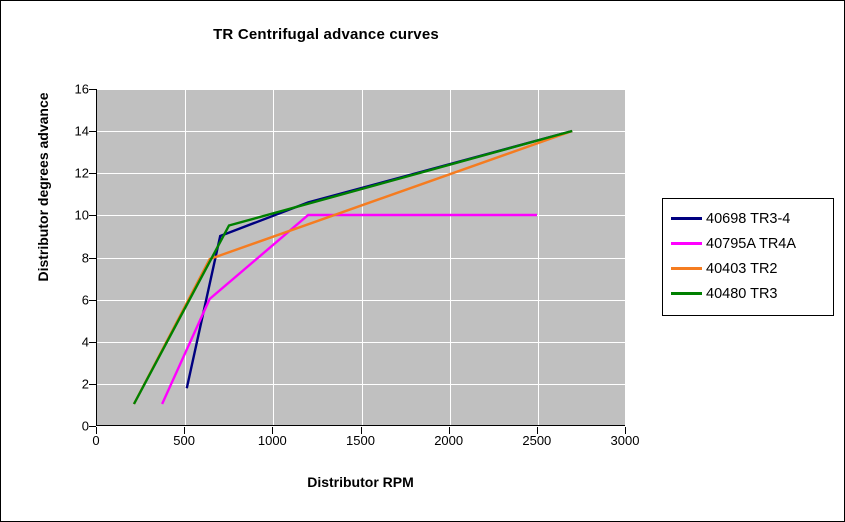  What do you see at coordinates (272, 440) in the screenshot?
I see `x-tick-label: 1000` at bounding box center [272, 440].